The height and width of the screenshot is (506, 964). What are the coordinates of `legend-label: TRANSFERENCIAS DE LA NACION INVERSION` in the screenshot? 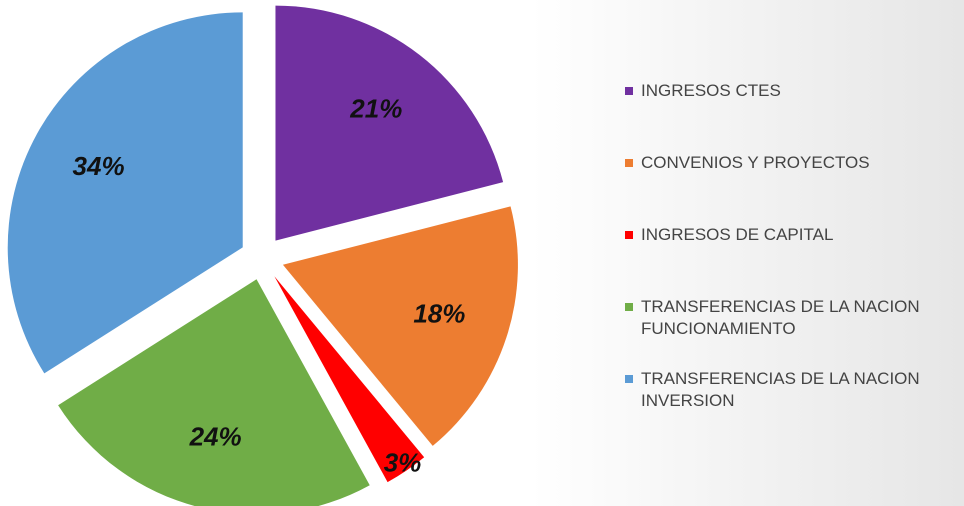 It's located at (780, 389).